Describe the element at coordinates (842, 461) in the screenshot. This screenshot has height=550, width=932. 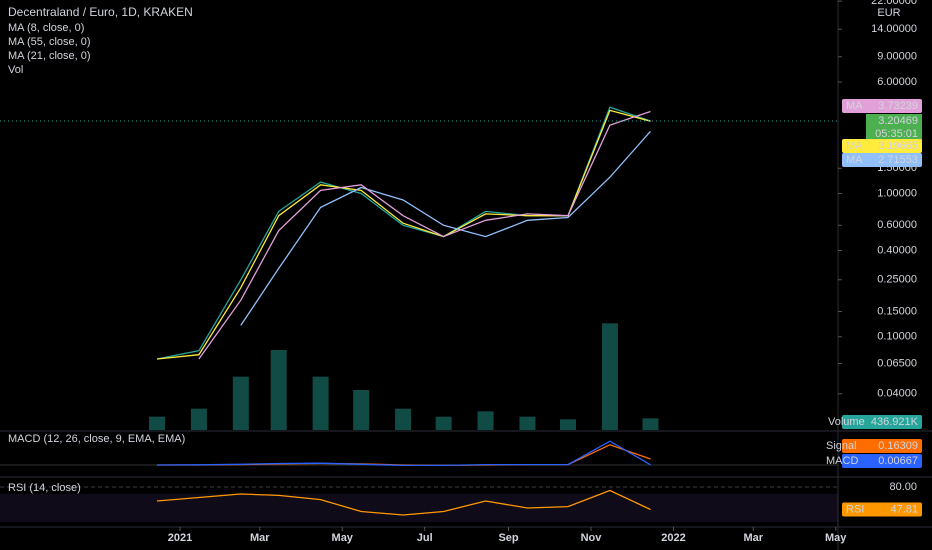
I see `badge-text: MACD` at that location.